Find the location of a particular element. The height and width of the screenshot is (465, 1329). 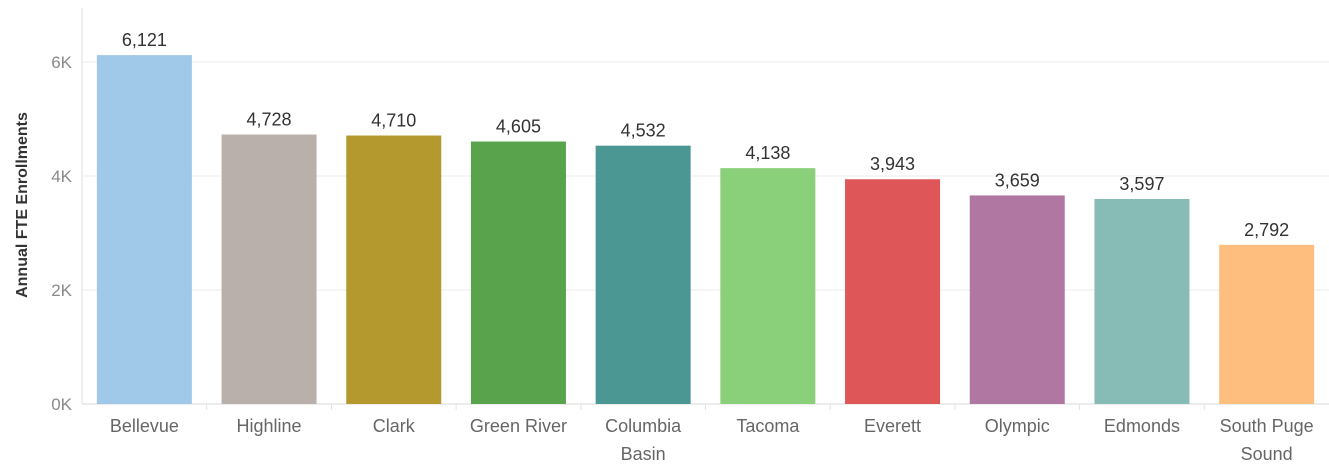

x-tick-label: Sound is located at coordinates (1267, 454).